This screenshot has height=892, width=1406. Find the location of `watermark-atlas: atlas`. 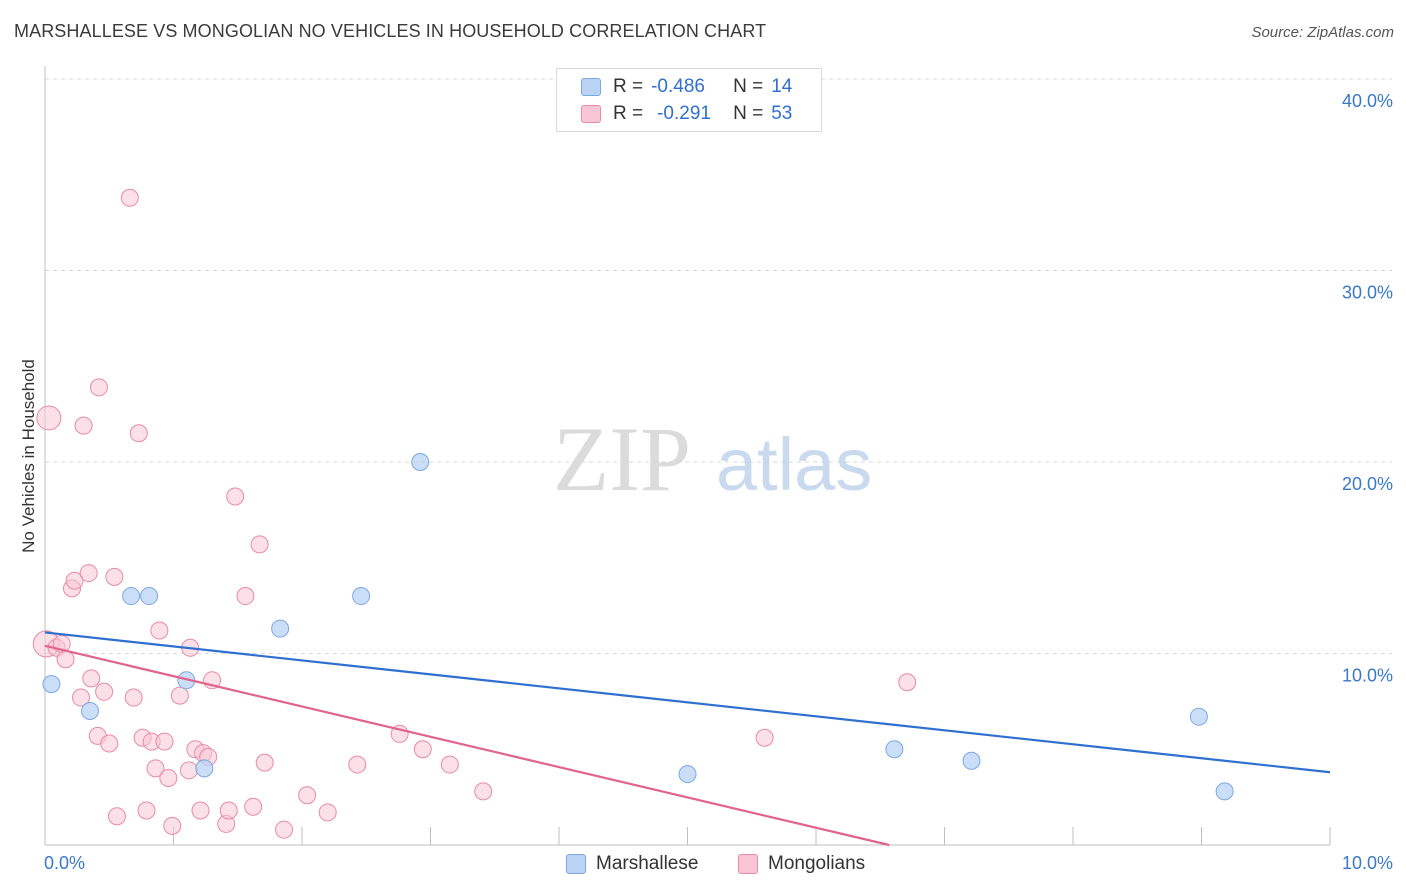

watermark-atlas: atlas is located at coordinates (794, 464).